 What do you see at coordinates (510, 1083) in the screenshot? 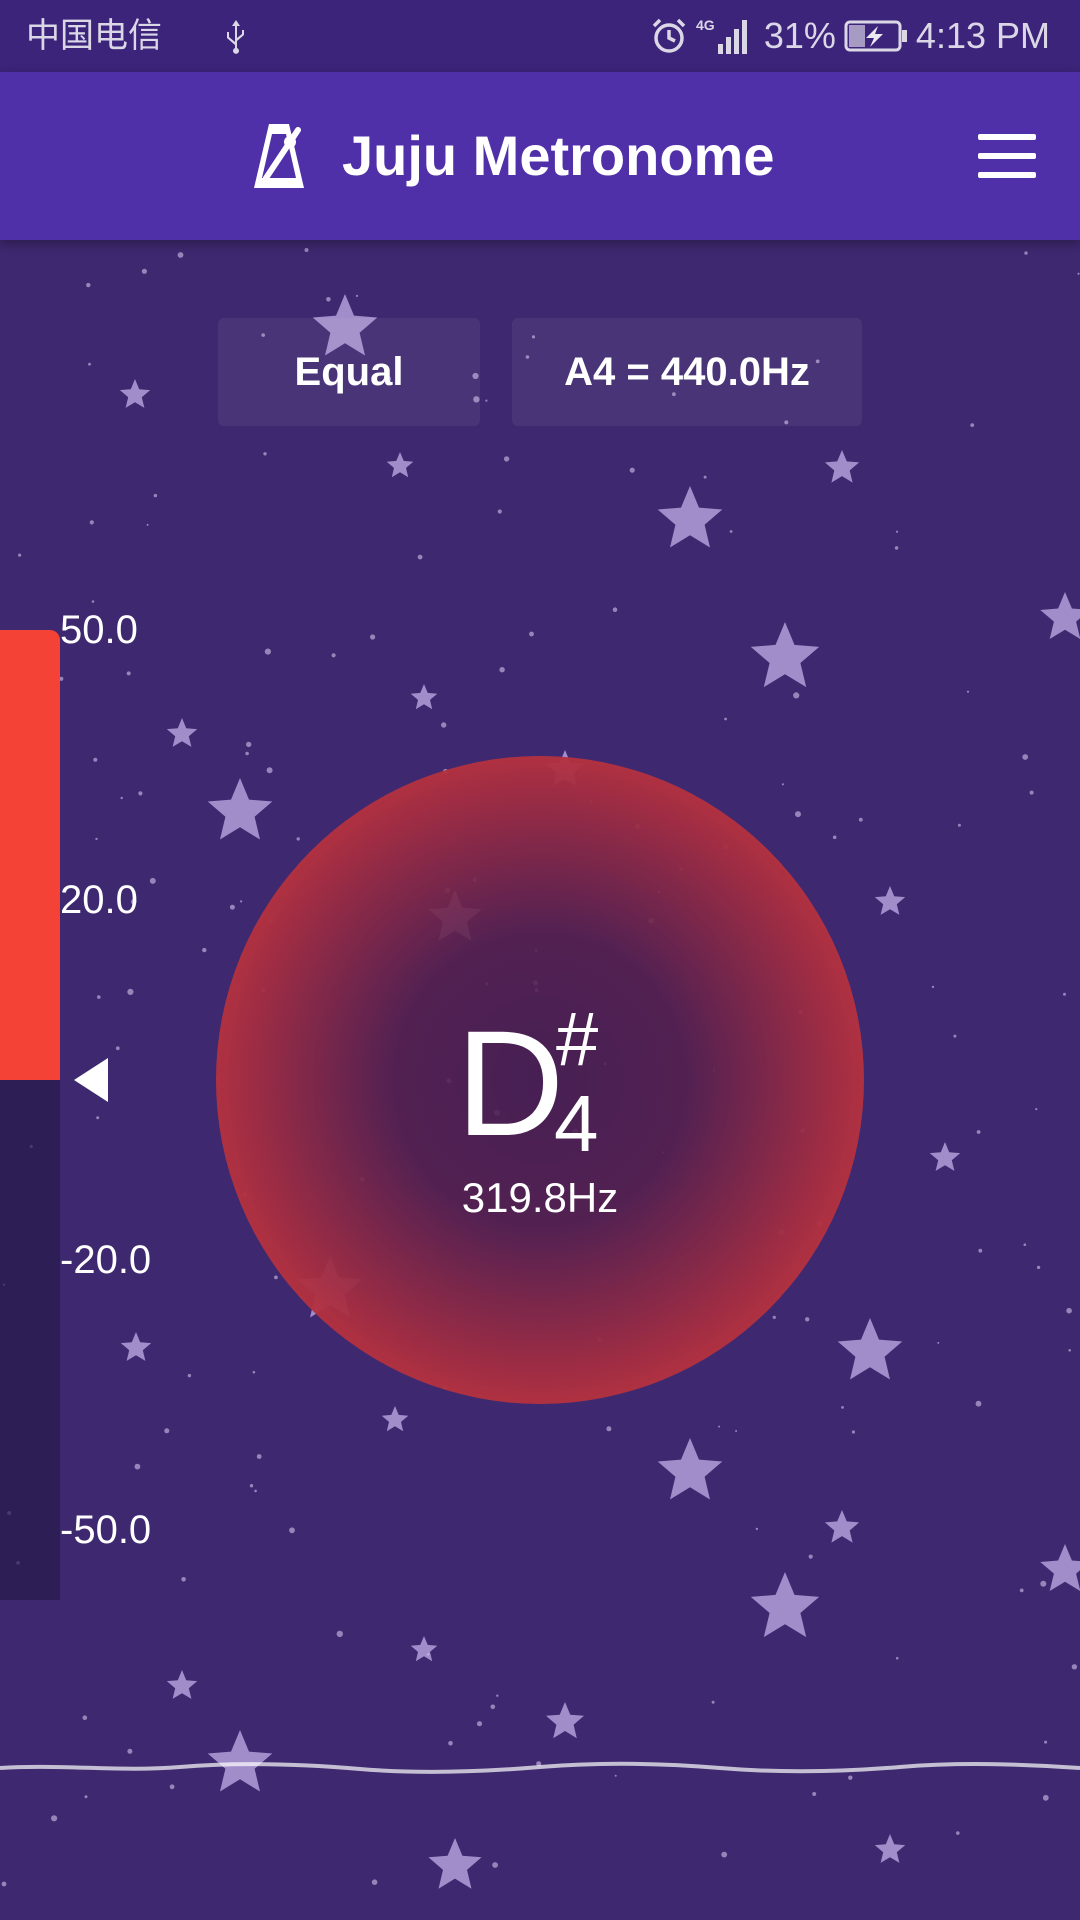
I see `note-letter: D` at bounding box center [510, 1083].